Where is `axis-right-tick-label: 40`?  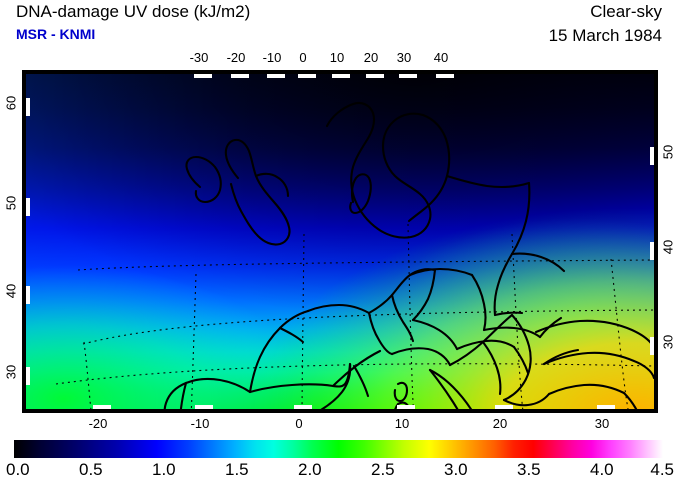 axis-right-tick-label: 40 is located at coordinates (668, 247).